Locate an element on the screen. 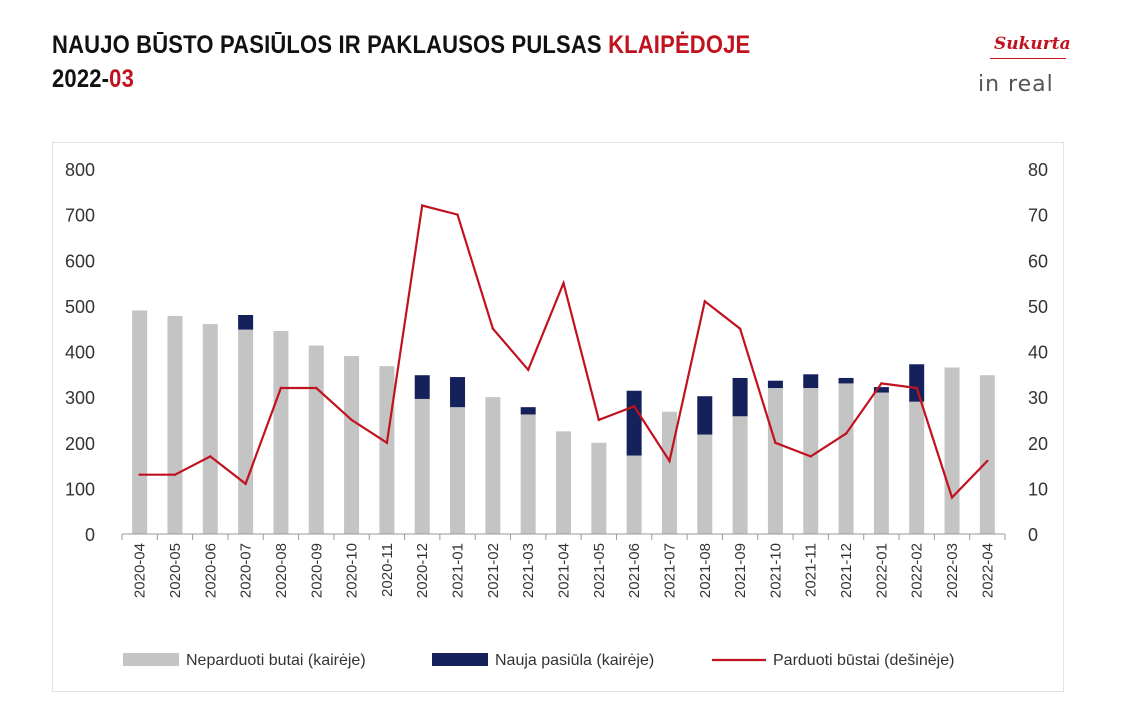 Image resolution: width=1138 pixels, height=724 pixels. x-tick-label: 2021-04 is located at coordinates (564, 570).